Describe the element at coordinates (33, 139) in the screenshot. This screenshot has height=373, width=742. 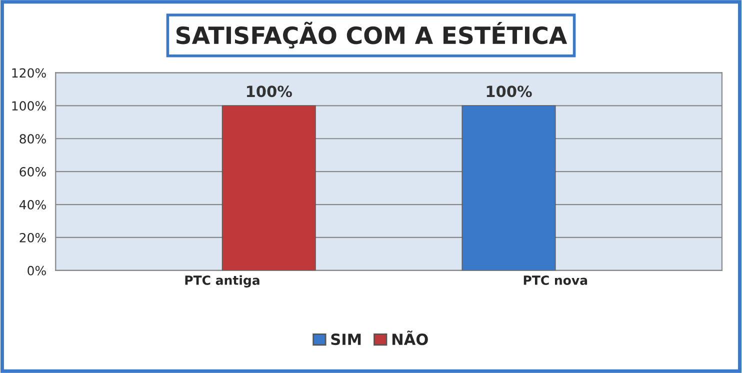
I see `y-tick-label: 80%` at that location.